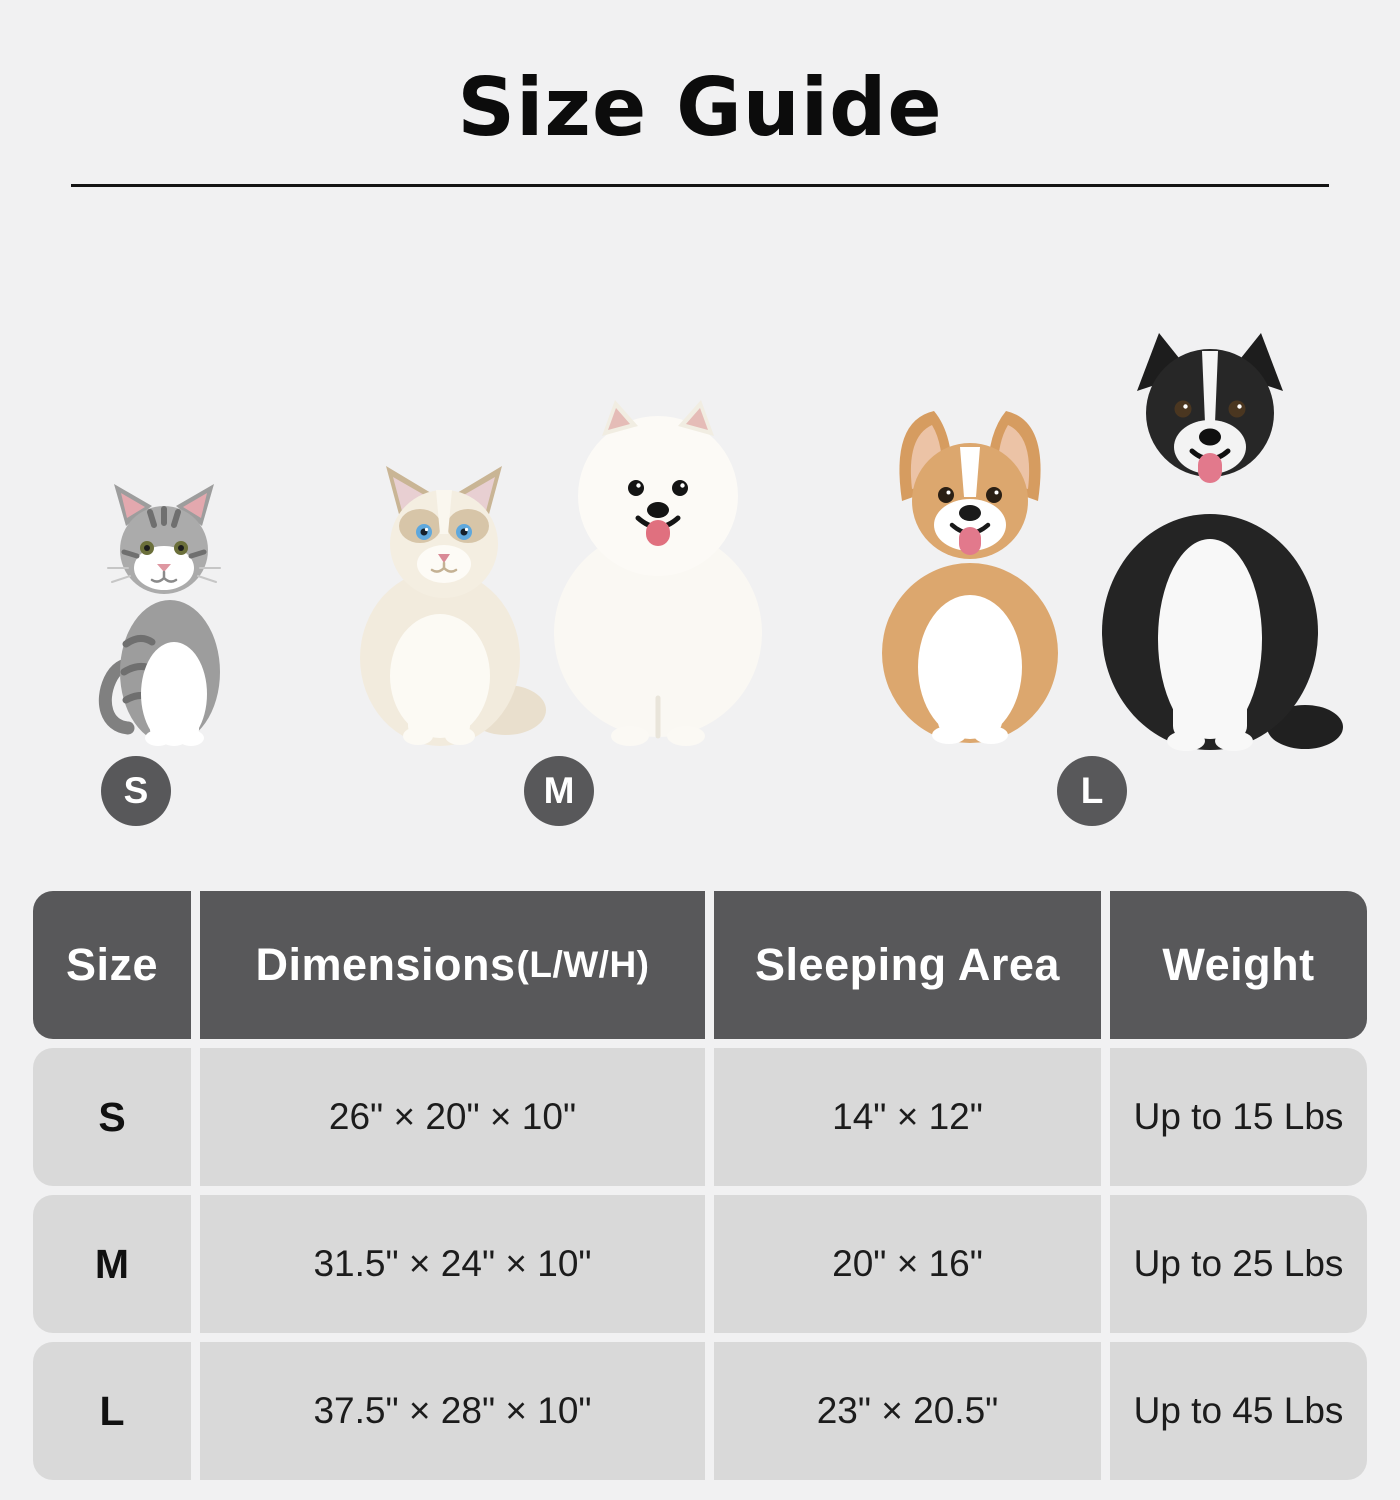  What do you see at coordinates (583, 964) in the screenshot?
I see `dimensions-unit-hint: (L/W/H)` at bounding box center [583, 964].